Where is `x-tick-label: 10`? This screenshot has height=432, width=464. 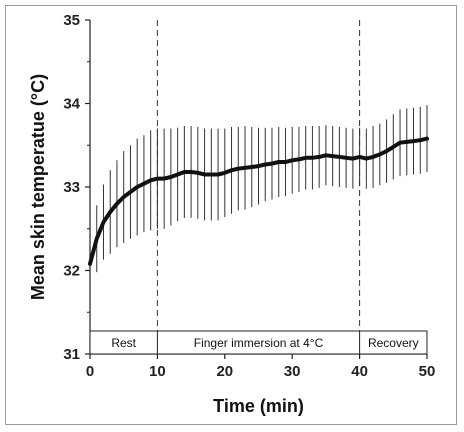 x-tick-label: 10 is located at coordinates (157, 371).